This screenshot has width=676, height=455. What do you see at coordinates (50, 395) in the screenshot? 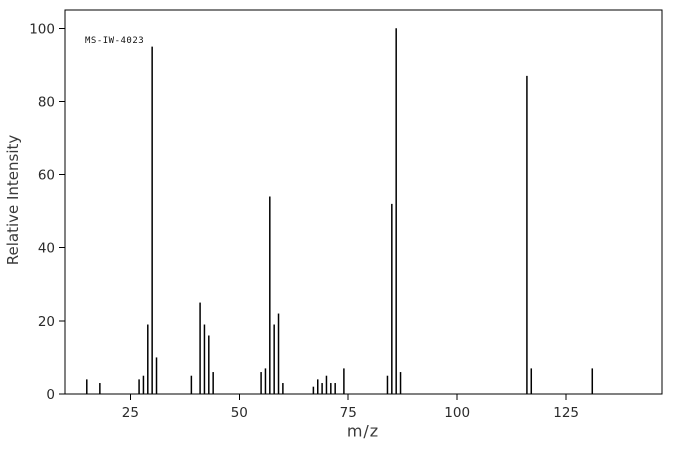
I see `y-tick-label: 0` at bounding box center [50, 395].